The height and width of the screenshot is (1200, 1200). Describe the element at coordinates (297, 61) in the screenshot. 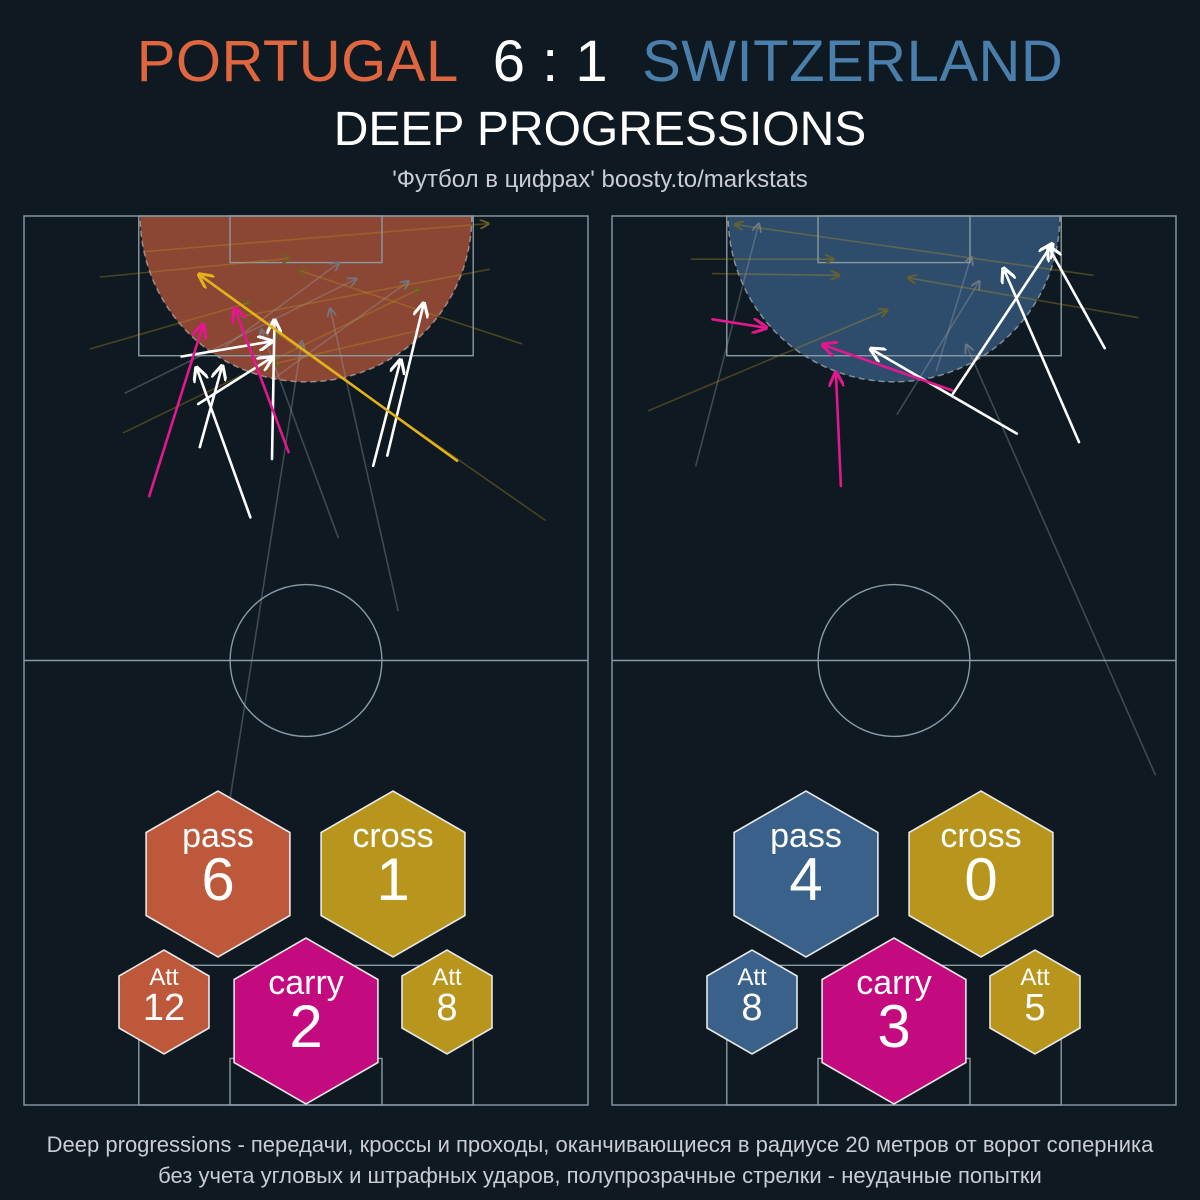

I see `home-team-name: PORTUGAL` at that location.